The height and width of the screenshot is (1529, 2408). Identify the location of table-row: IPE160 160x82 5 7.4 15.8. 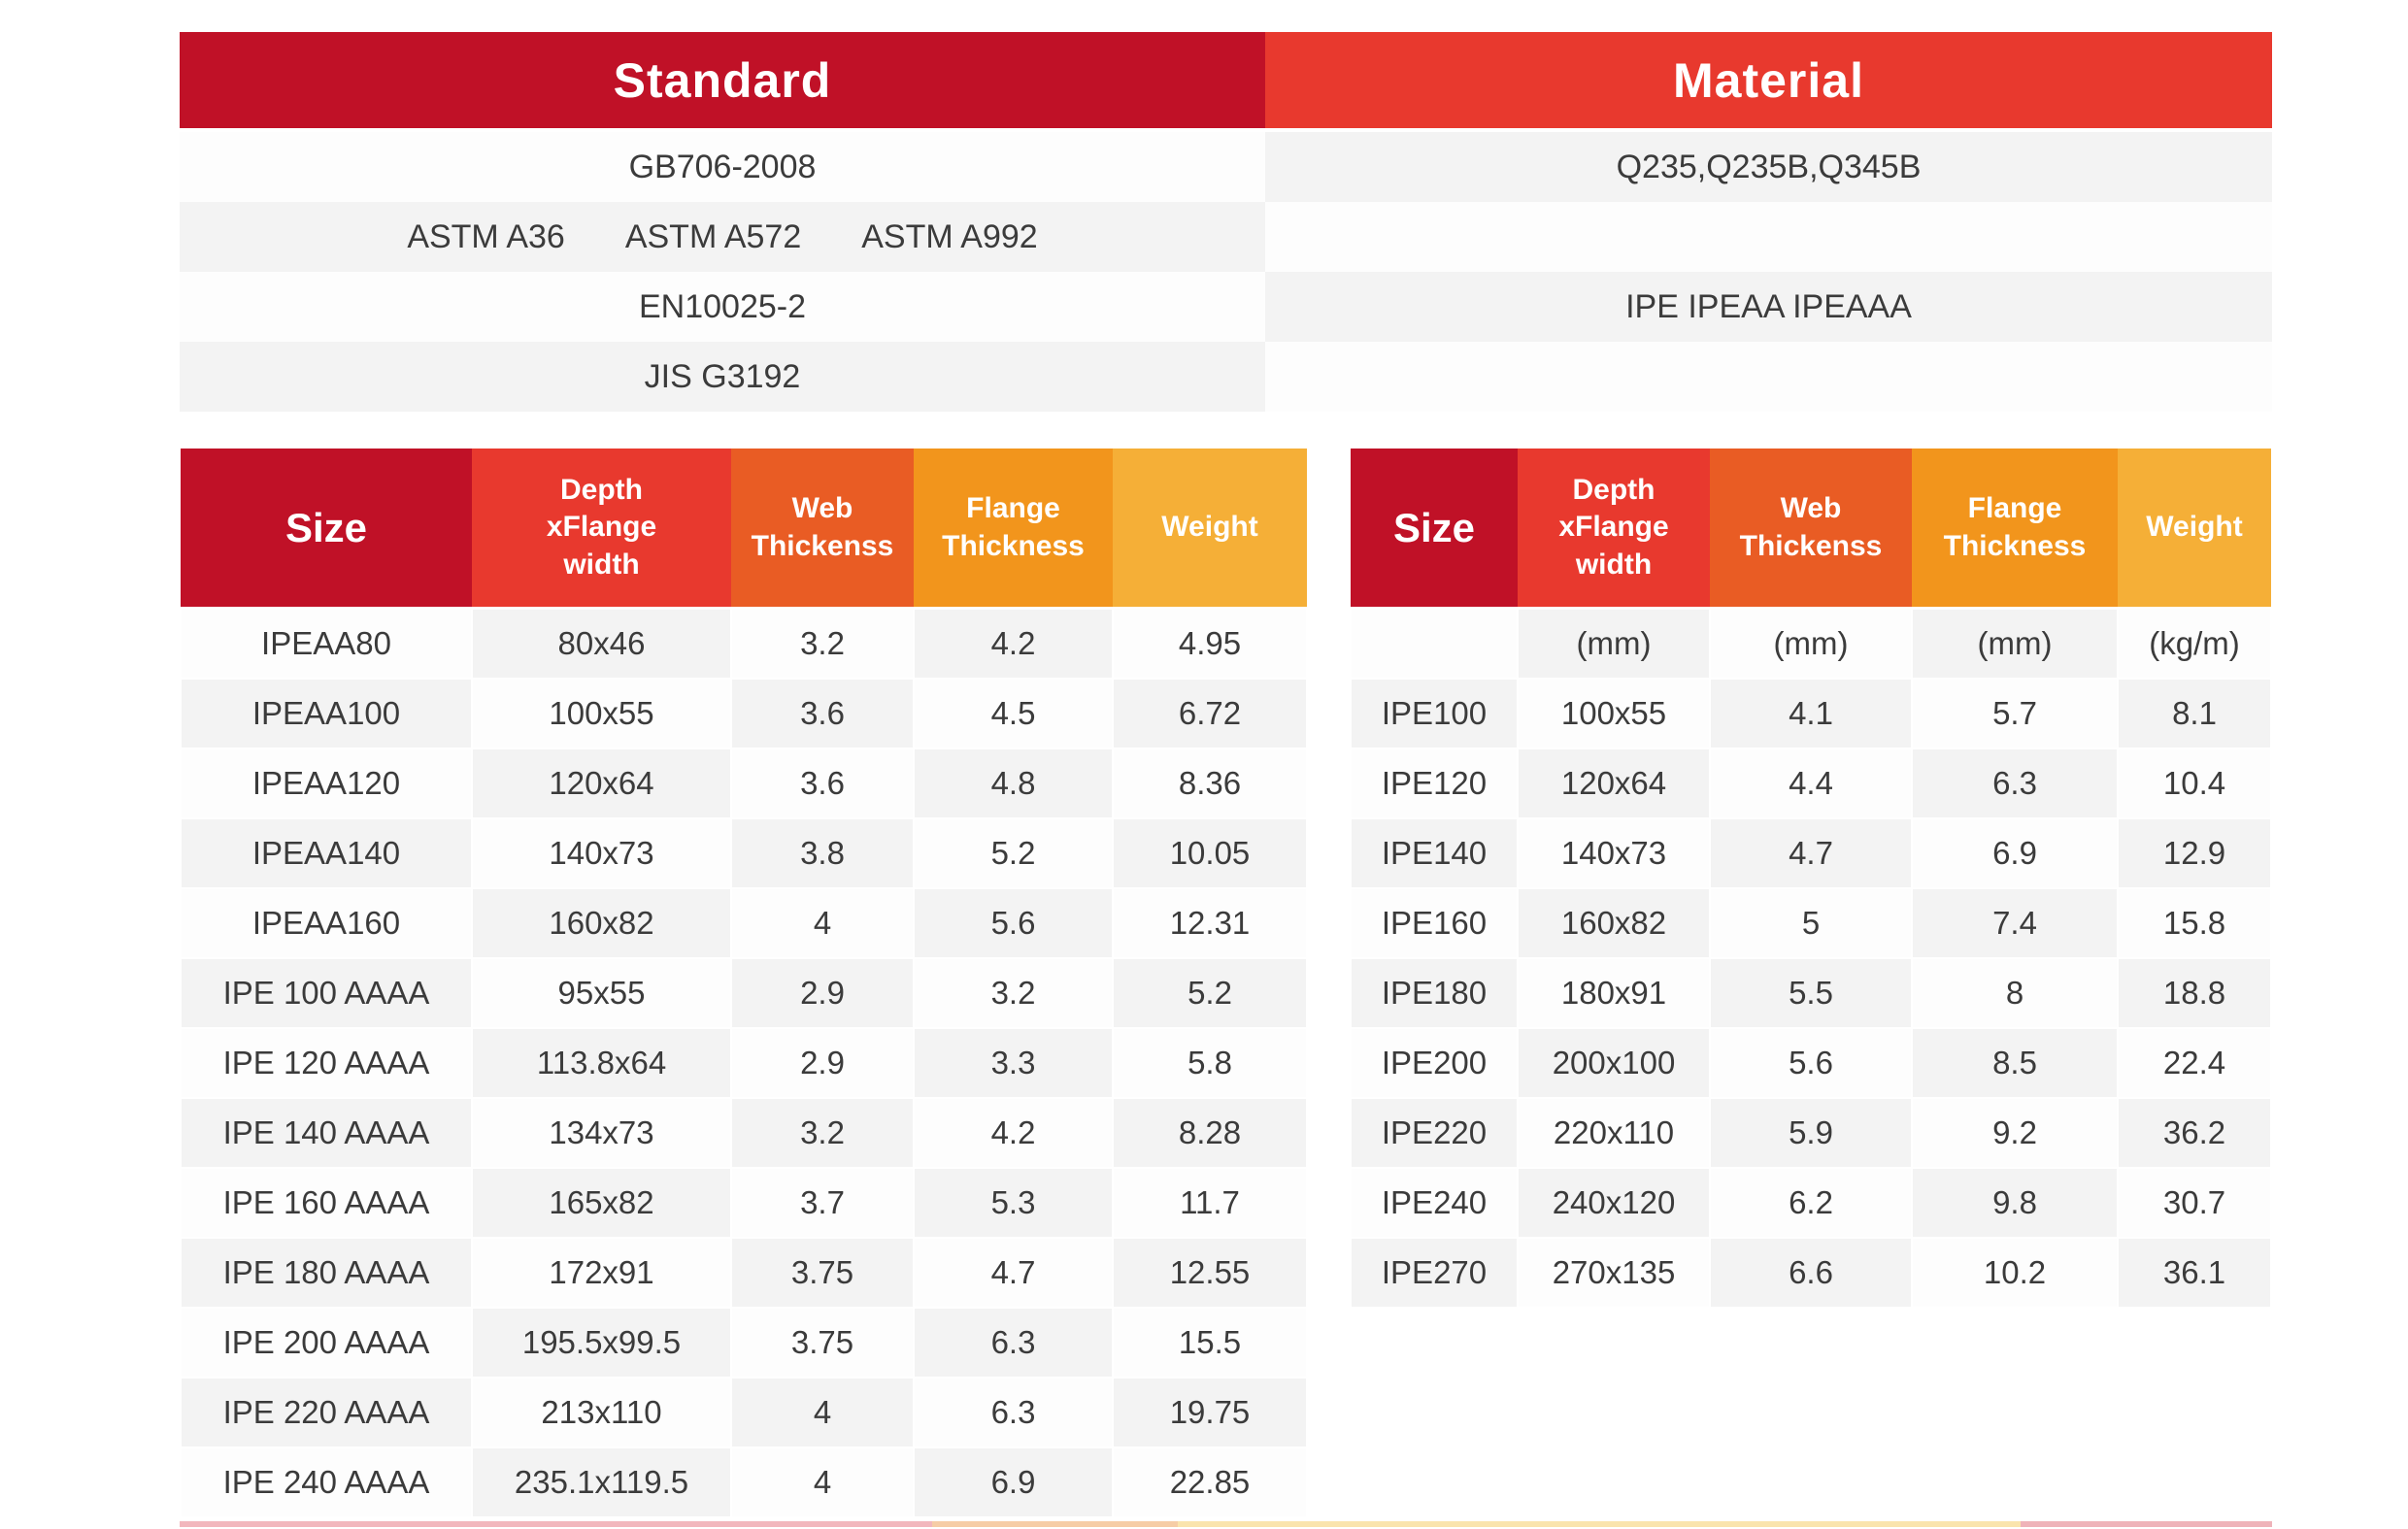
(1811, 923).